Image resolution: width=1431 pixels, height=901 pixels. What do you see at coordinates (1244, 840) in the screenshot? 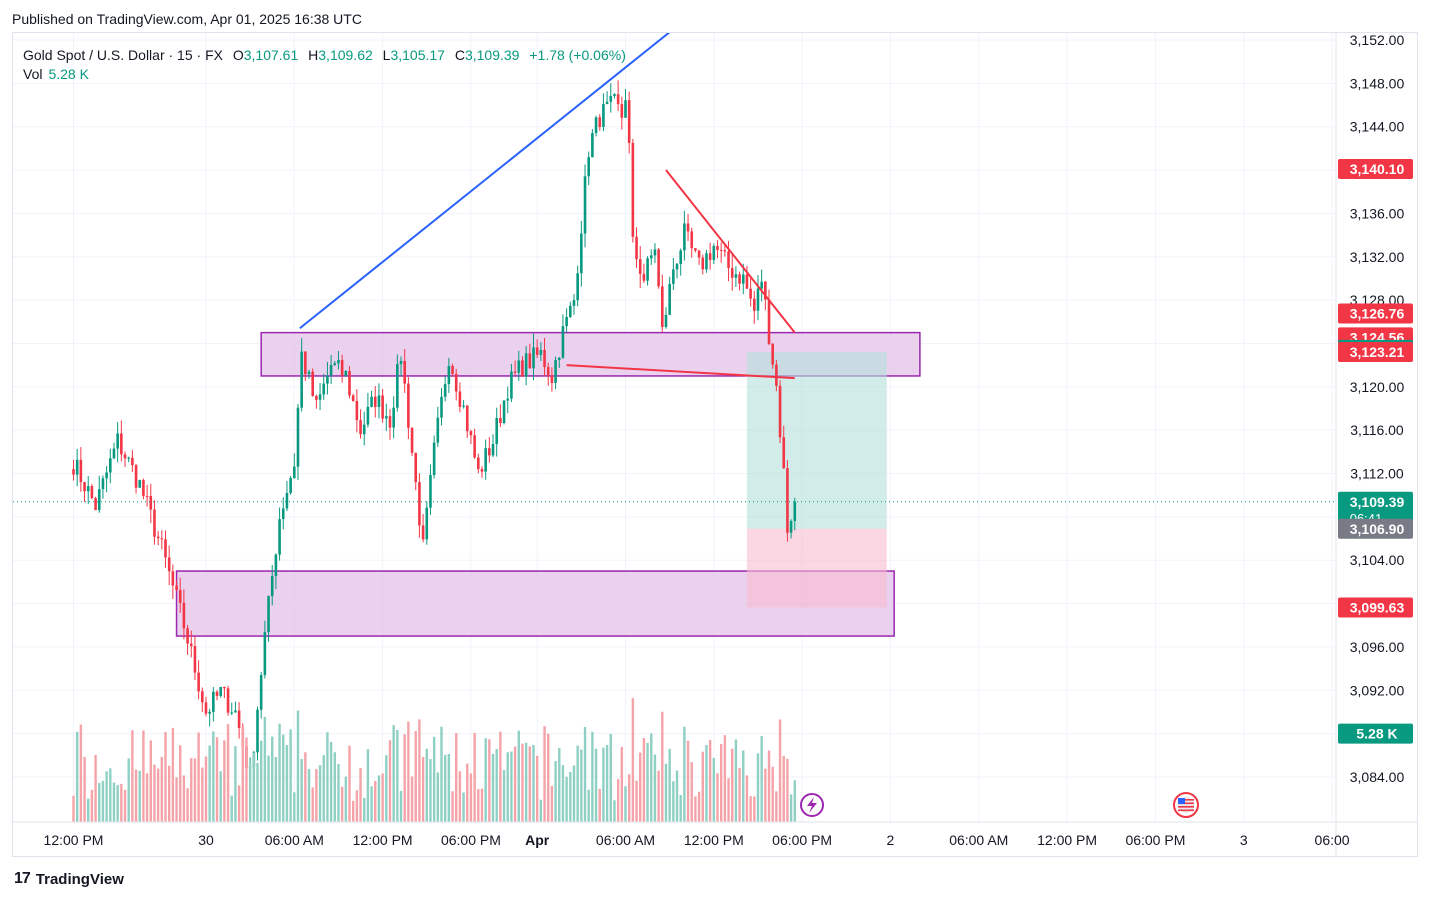
I see `time-tick-label: 3` at bounding box center [1244, 840].